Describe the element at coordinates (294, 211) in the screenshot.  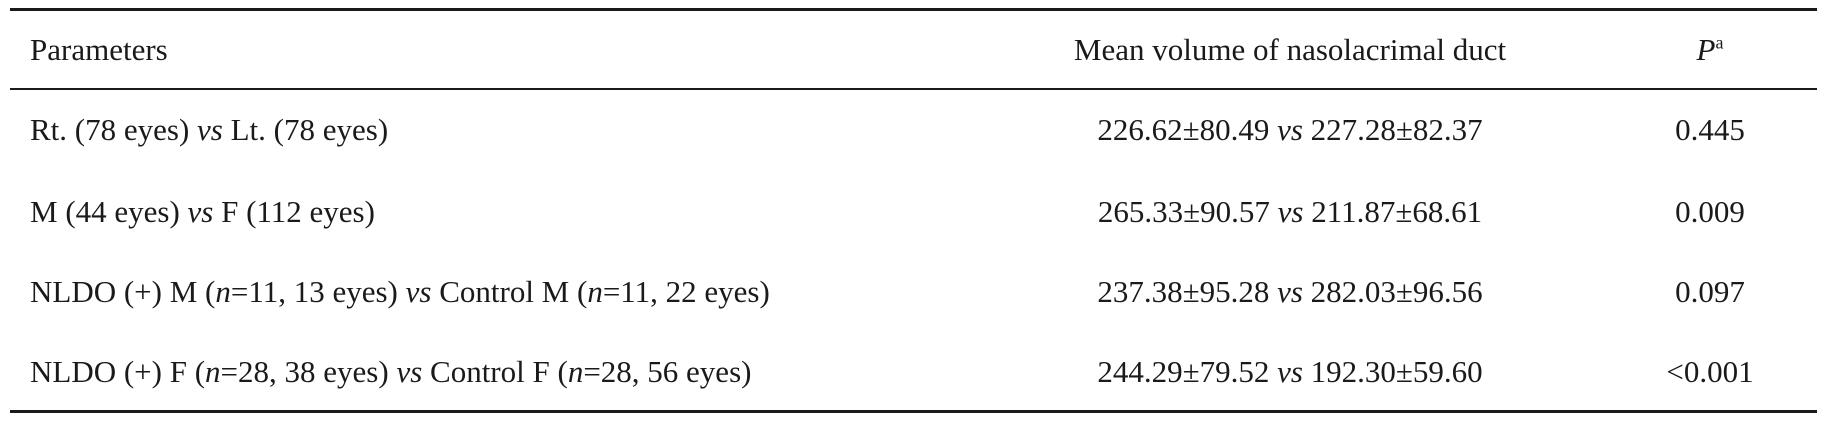
I see `text-segment: F (112 eyes)` at that location.